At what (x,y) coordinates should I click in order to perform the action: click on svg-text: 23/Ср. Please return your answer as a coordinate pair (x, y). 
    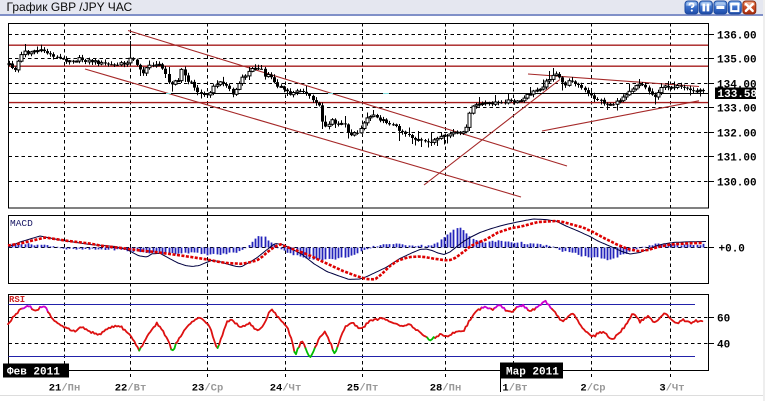
    Looking at the image, I should click on (208, 389).